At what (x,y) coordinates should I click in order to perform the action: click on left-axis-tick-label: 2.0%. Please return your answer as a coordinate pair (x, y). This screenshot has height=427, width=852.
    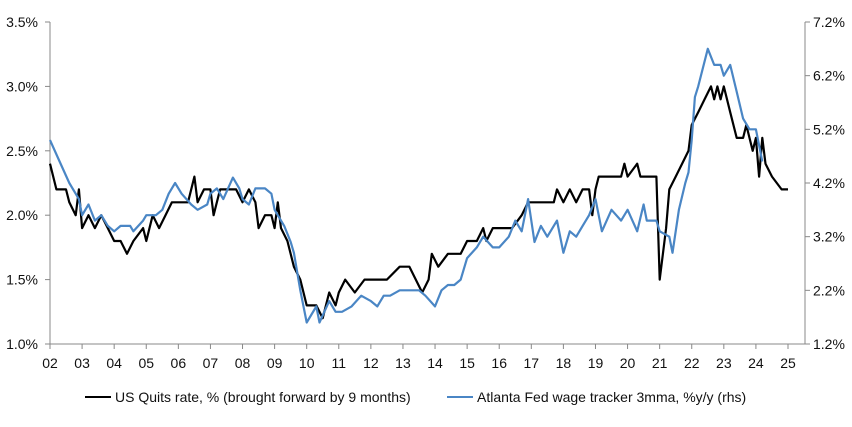
    Looking at the image, I should click on (22, 215).